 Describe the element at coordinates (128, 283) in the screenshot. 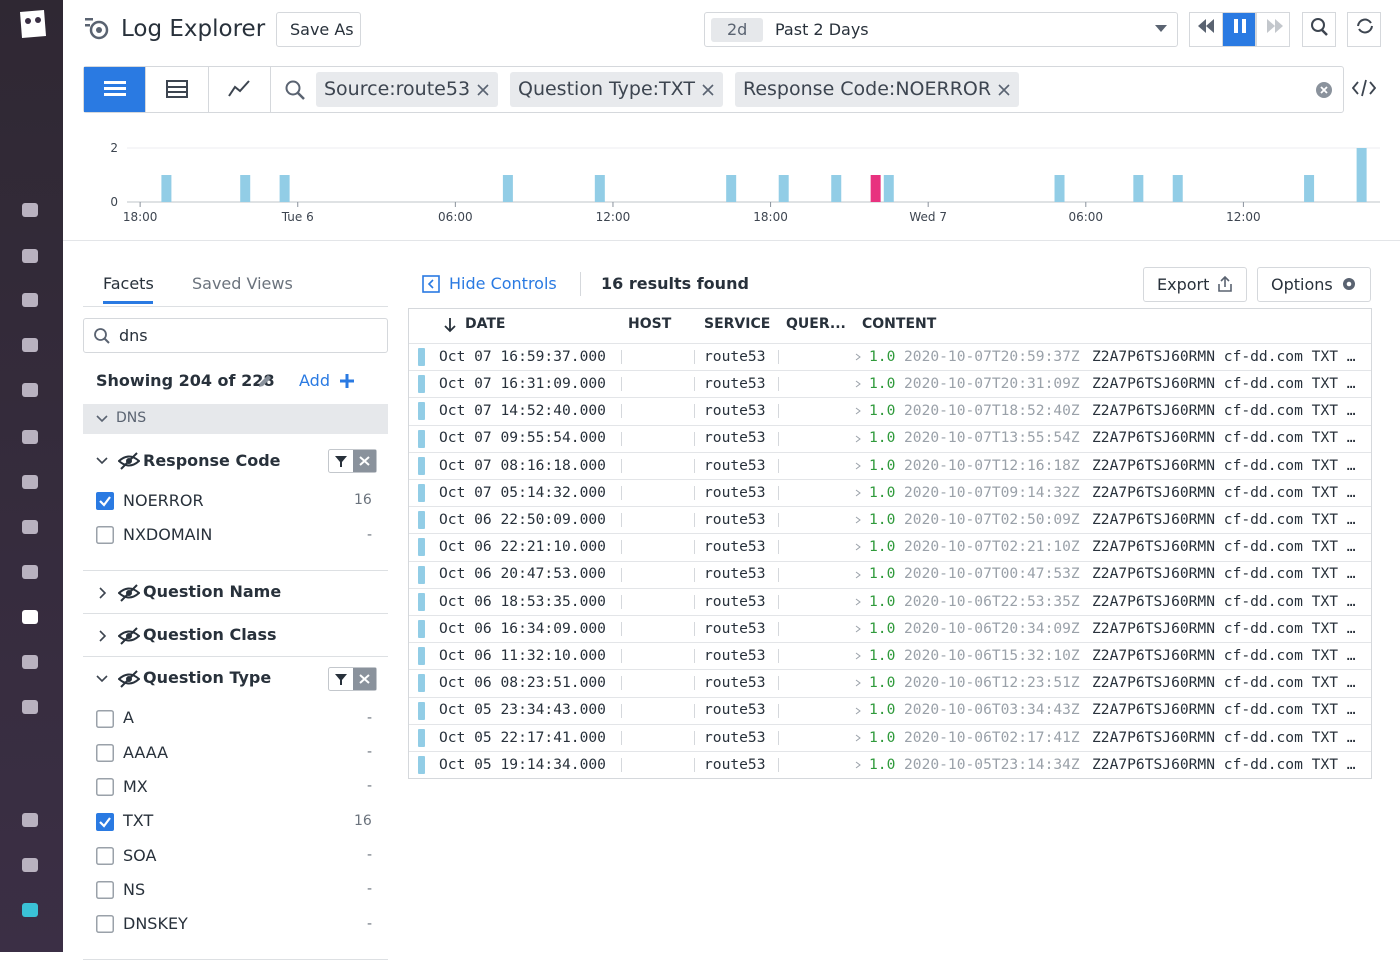

I see `facet-tab: Facets` at that location.